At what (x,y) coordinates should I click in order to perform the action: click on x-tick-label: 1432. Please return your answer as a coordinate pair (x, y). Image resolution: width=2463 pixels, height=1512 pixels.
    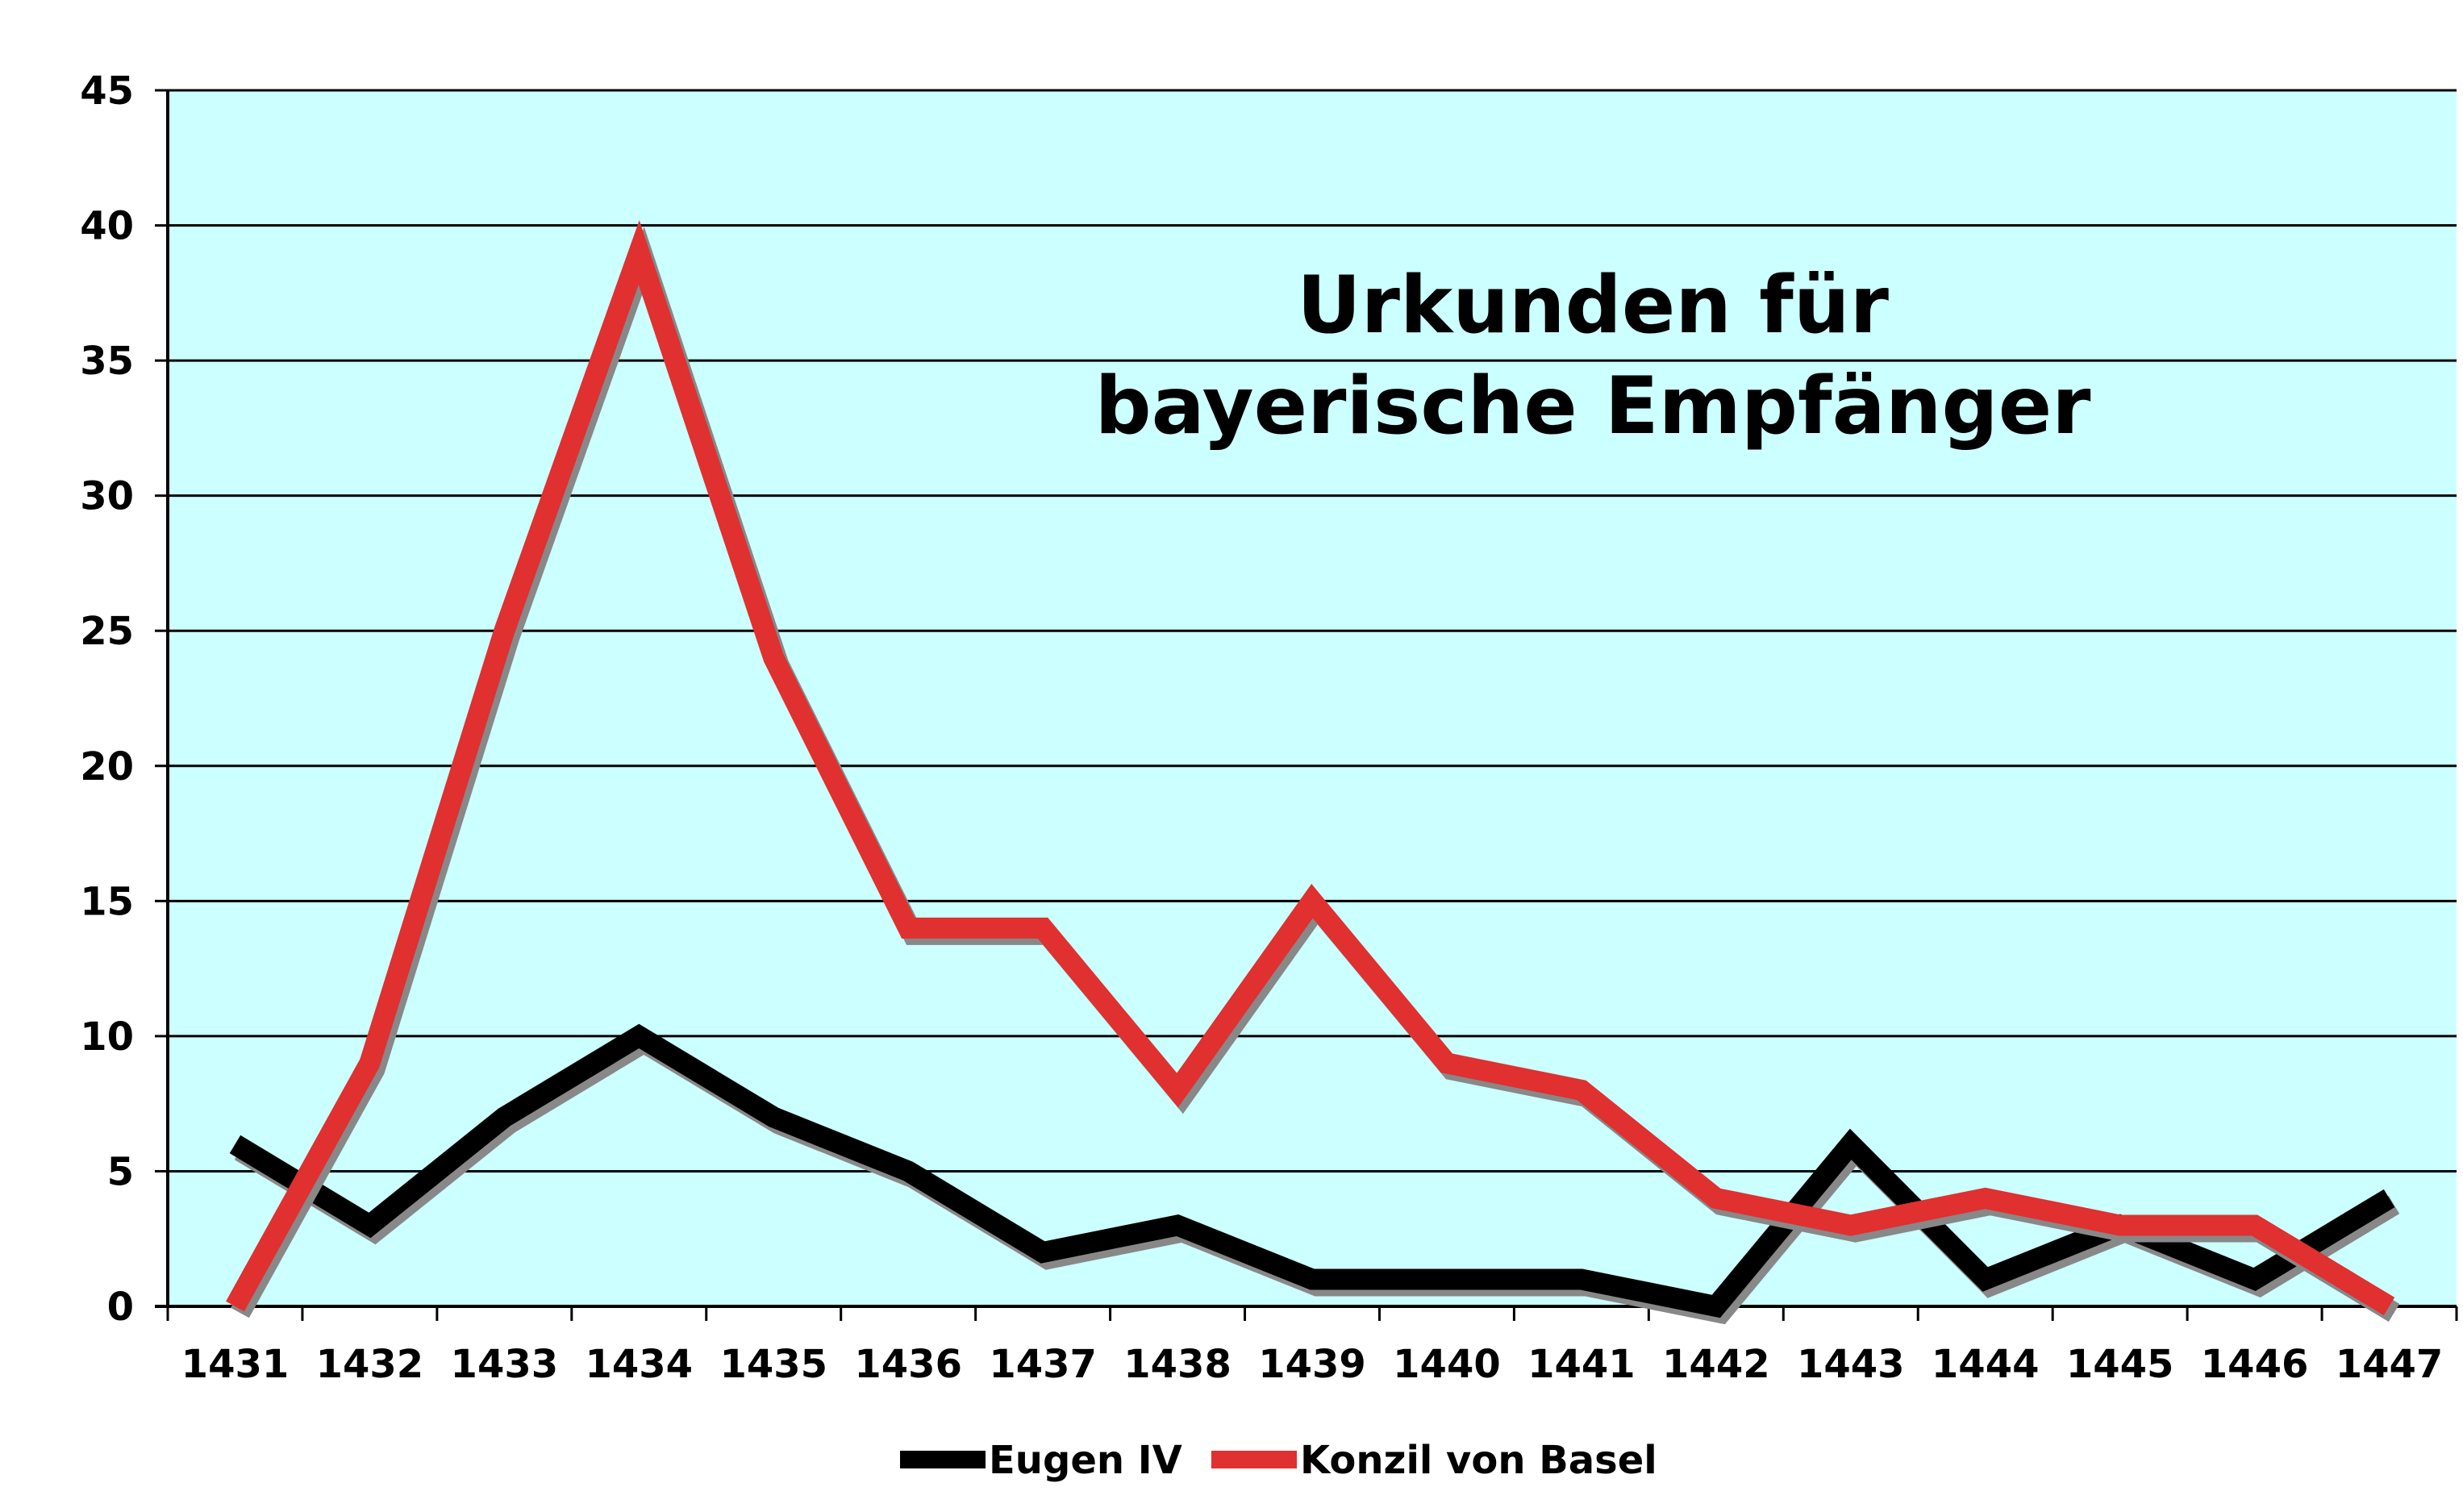
    Looking at the image, I should click on (370, 1364).